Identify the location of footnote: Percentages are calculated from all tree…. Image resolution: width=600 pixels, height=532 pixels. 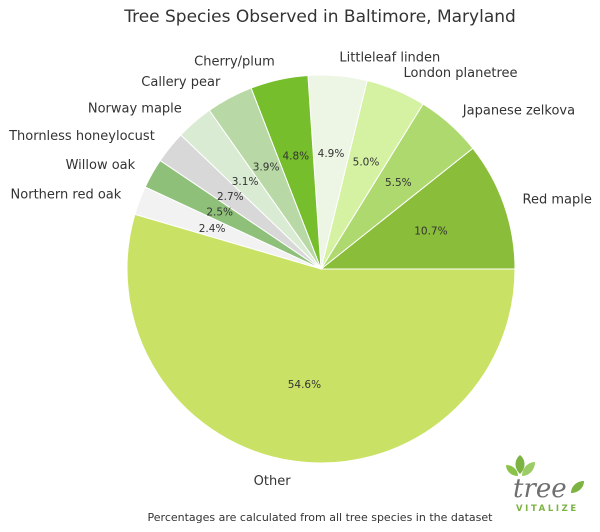
(321, 517).